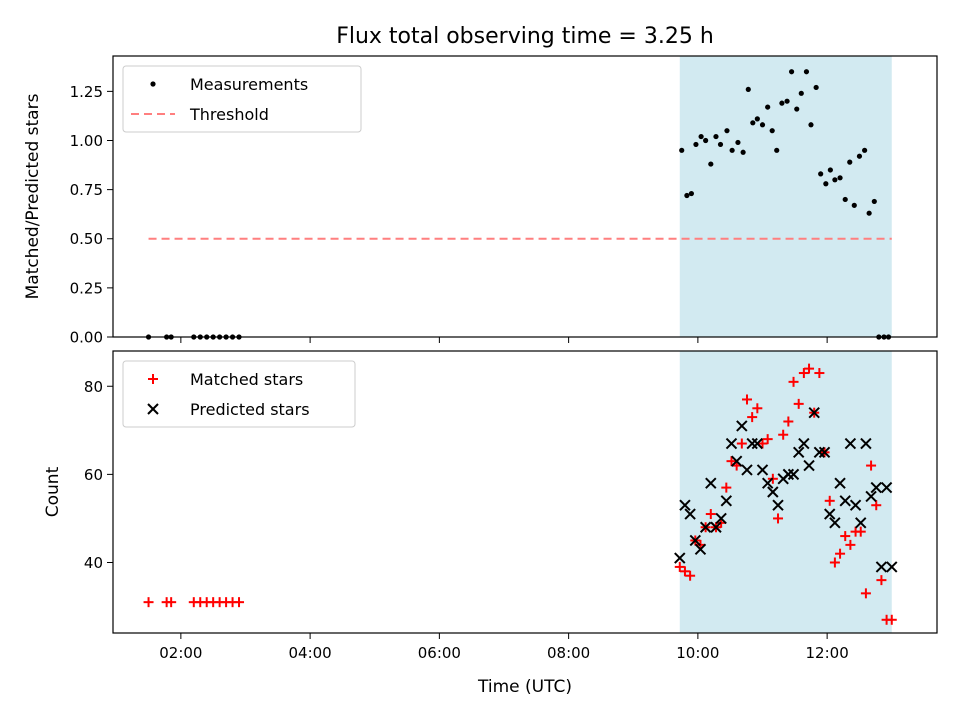 The image size is (960, 720). What do you see at coordinates (697, 653) in the screenshot?
I see `x-tick-label: 10:00` at bounding box center [697, 653].